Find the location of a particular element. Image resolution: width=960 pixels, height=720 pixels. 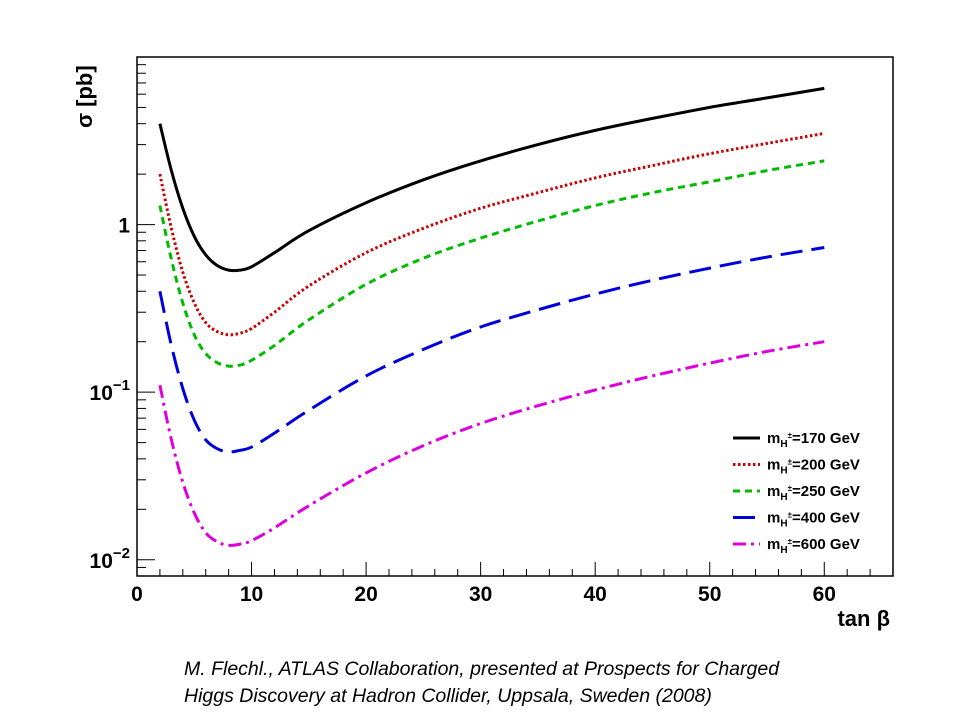

y-tick-label: 1 is located at coordinates (124, 226).